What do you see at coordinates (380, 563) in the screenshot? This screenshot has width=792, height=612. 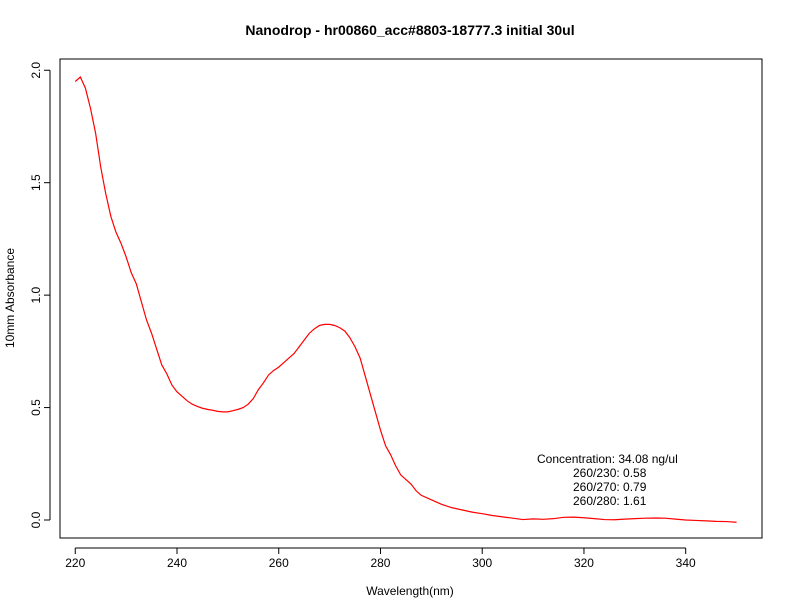 I see `x-tick-label: 280` at bounding box center [380, 563].